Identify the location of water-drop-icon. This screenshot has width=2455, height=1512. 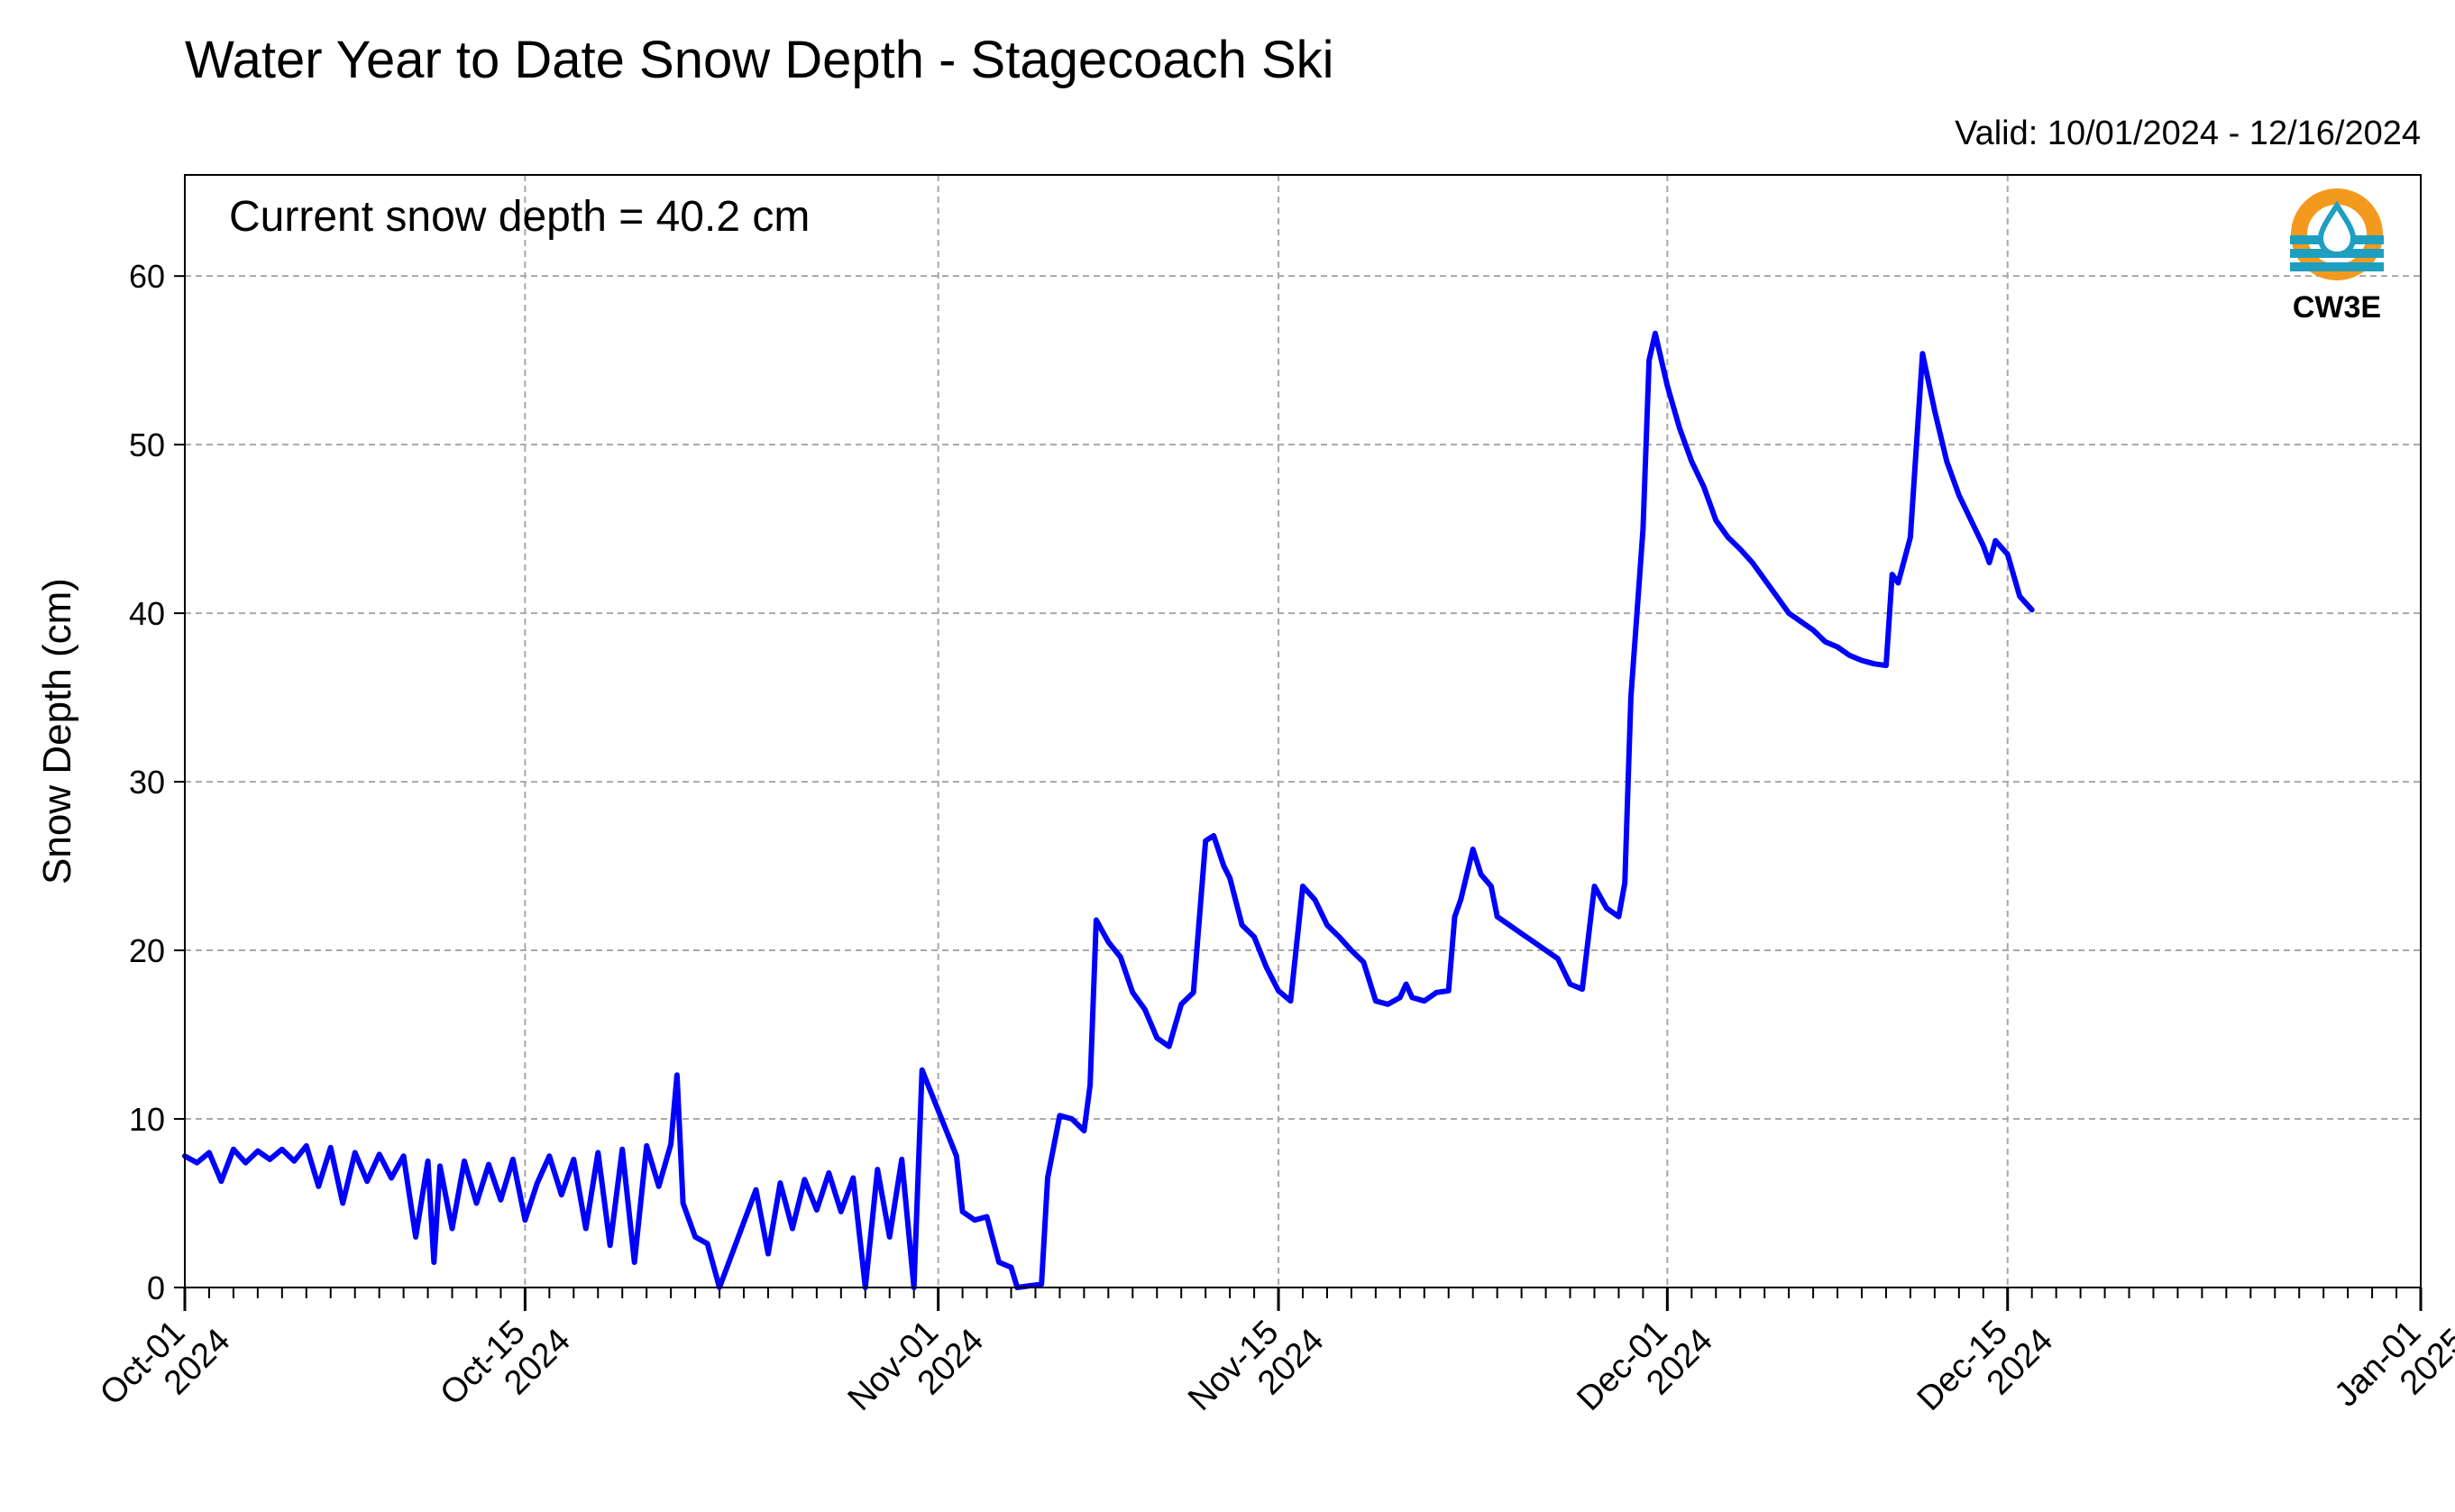
(2337, 229).